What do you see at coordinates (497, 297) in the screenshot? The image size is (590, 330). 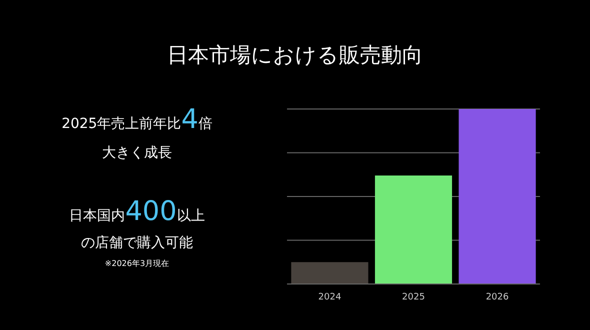 I see `x-tick-label: 2026` at bounding box center [497, 297].